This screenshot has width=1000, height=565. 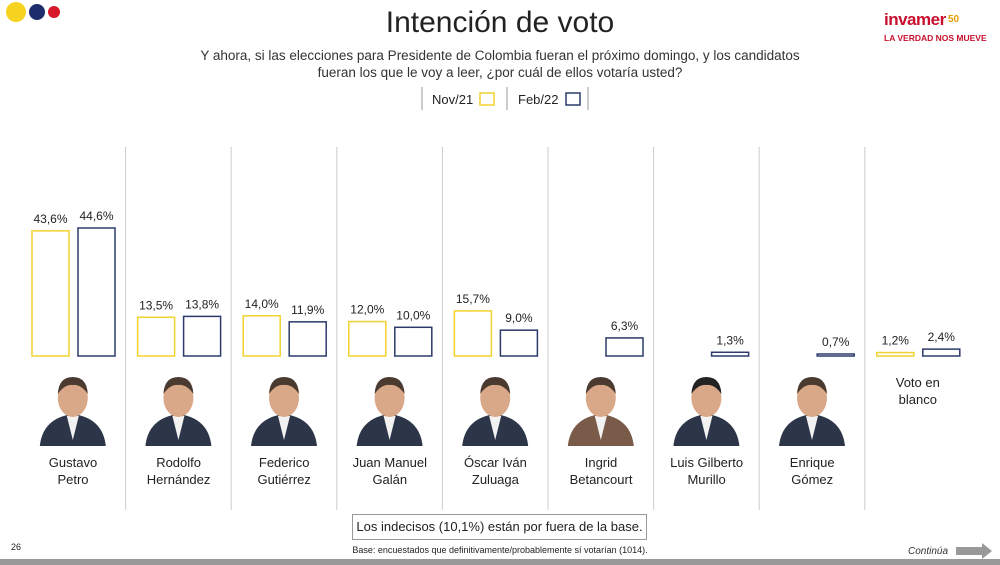 I want to click on value-label: 44,6%, so click(x=96, y=216).